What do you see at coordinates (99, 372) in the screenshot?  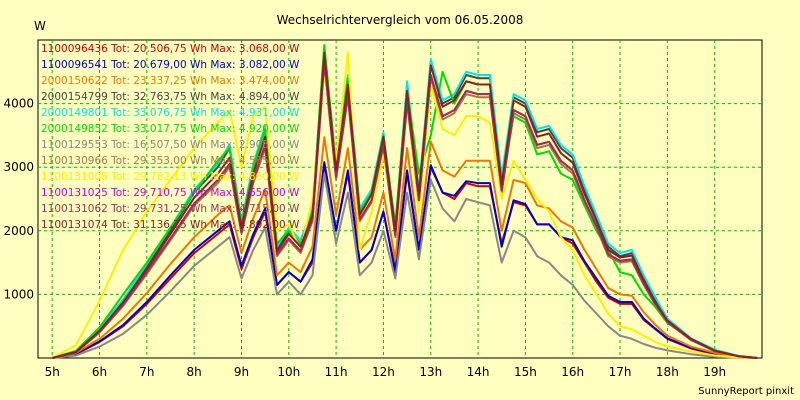 I see `x-tick-label: 6h` at bounding box center [99, 372].